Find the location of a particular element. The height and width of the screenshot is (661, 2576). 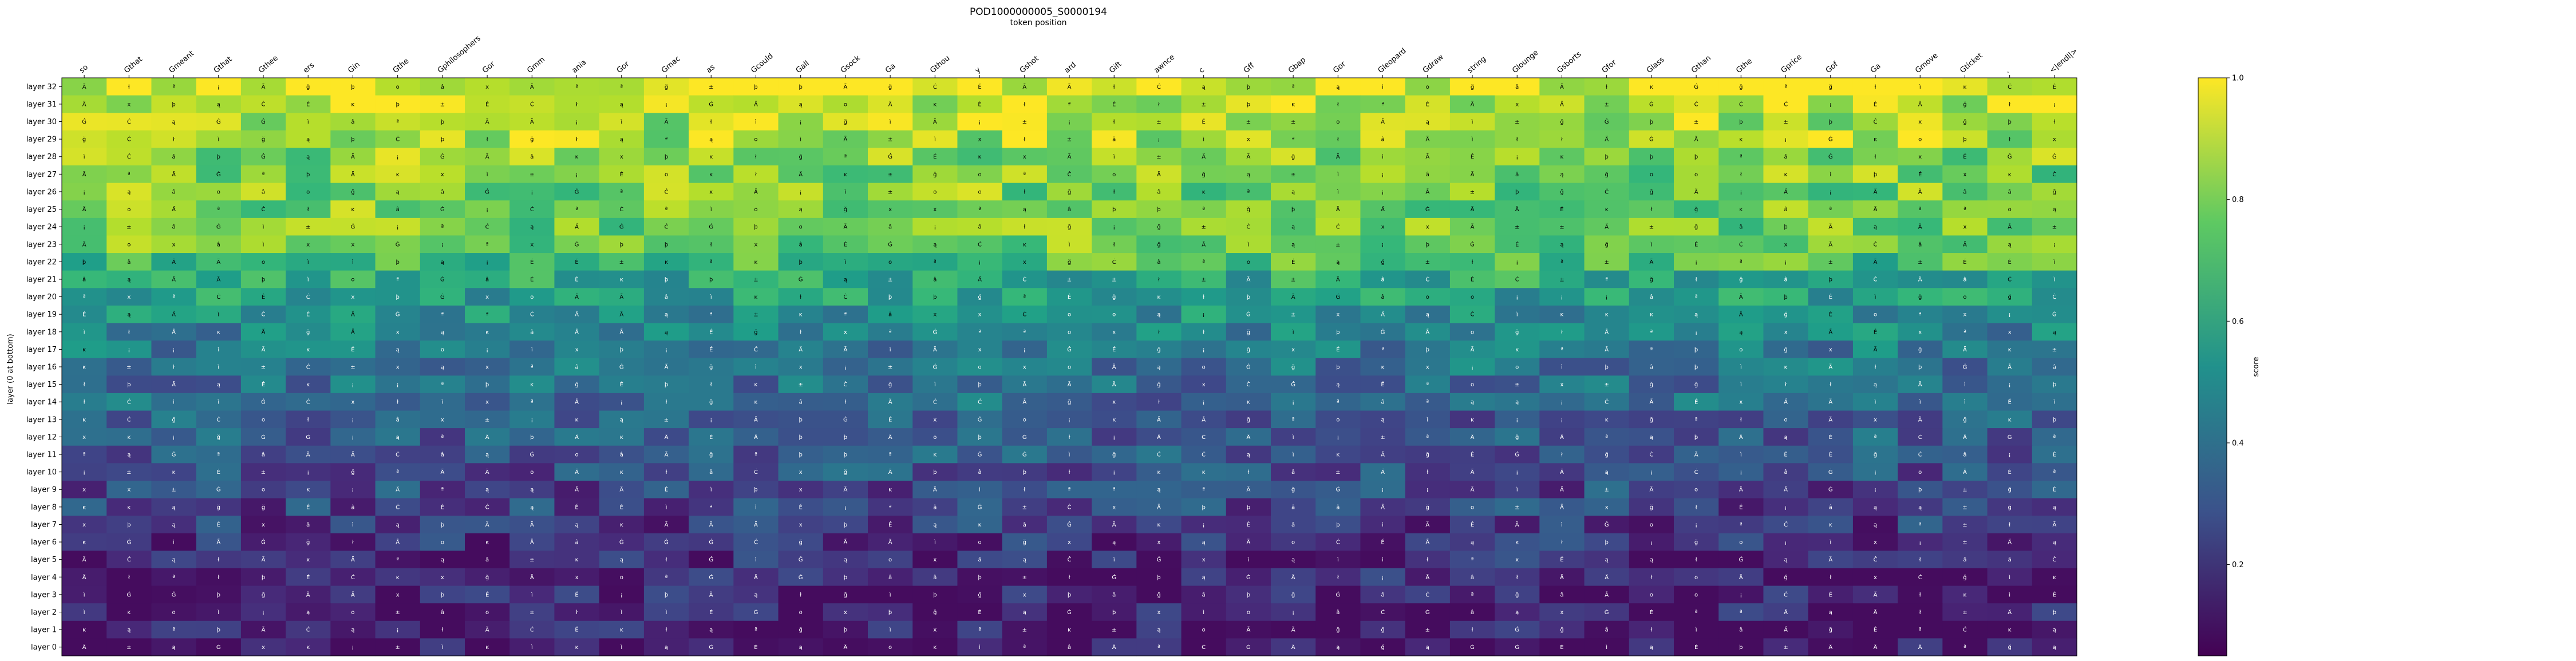

colorbar-ticks: 0.20.40.60.81.0 is located at coordinates (2235, 321).